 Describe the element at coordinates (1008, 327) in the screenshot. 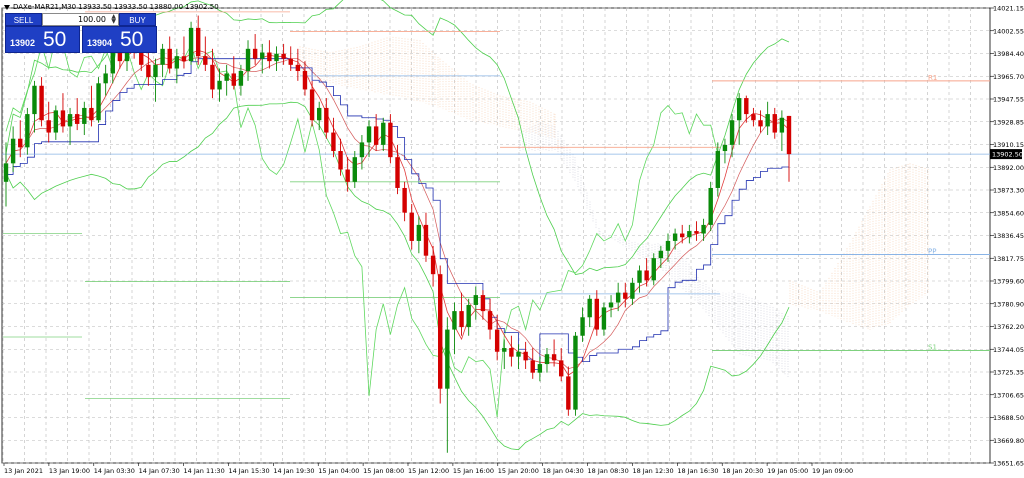

I see `y-tick-label: 13762.20` at that location.